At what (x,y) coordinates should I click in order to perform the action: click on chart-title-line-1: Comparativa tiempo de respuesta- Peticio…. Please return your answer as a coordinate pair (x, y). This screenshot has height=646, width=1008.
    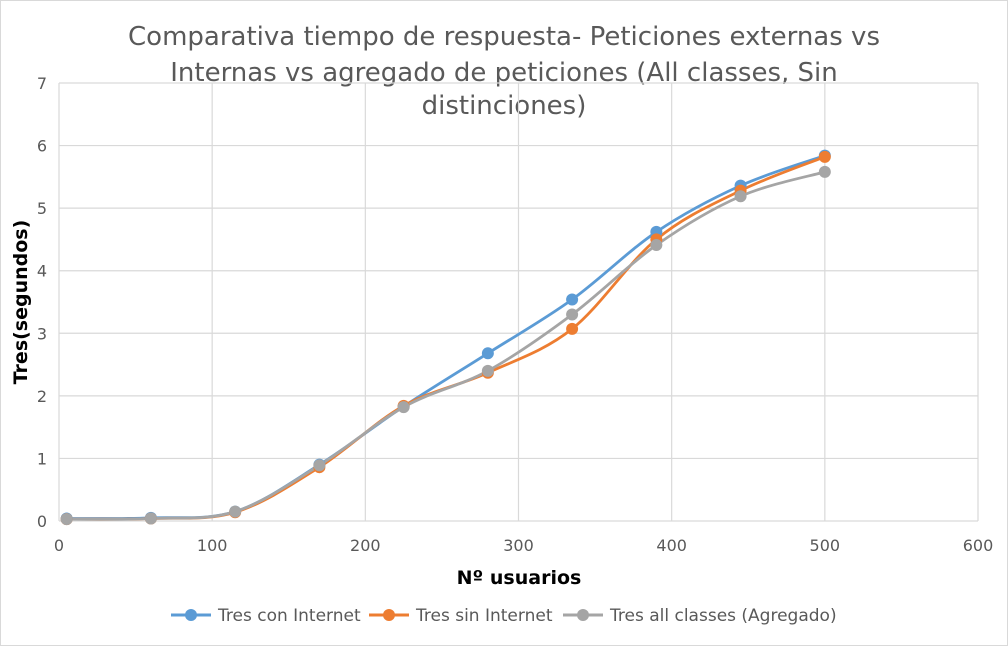
    Looking at the image, I should click on (504, 37).